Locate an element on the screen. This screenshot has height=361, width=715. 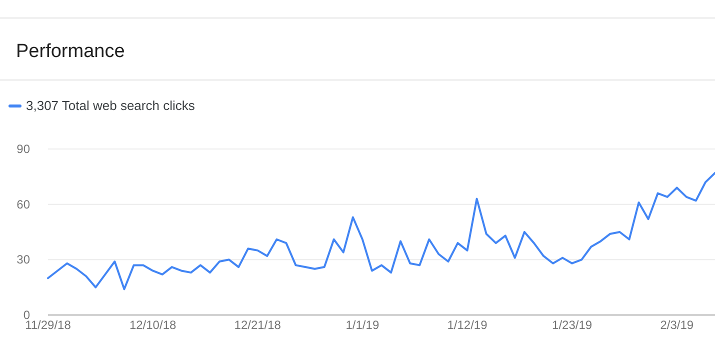
x-tick-label: 12/21/18 is located at coordinates (258, 325).